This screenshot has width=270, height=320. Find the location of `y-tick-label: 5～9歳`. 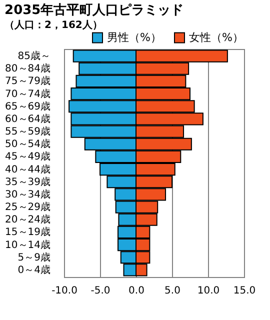

y-tick-label: 5～9歳 is located at coordinates (34, 257).